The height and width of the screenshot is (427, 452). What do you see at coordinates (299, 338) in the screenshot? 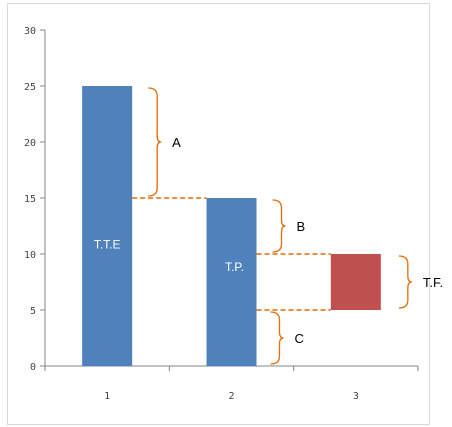
I see `annotation-label: C` at bounding box center [299, 338].